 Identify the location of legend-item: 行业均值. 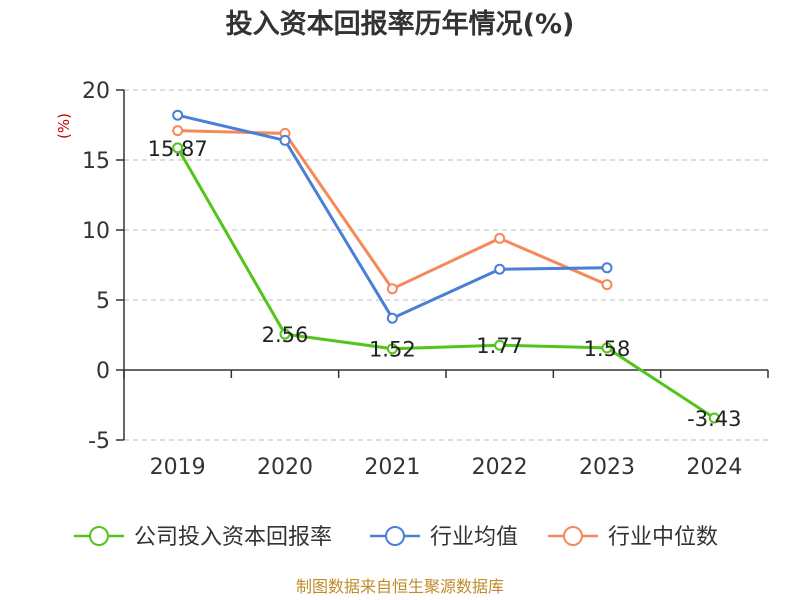
(444, 537).